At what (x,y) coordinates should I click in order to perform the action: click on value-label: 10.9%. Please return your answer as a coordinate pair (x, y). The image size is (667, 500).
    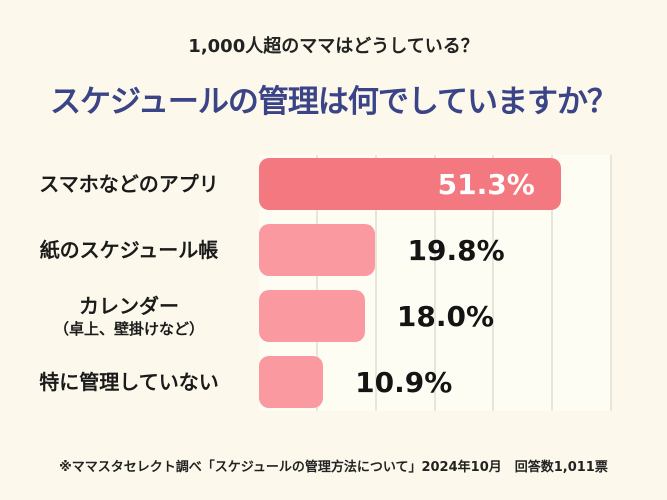
    Looking at the image, I should click on (404, 382).